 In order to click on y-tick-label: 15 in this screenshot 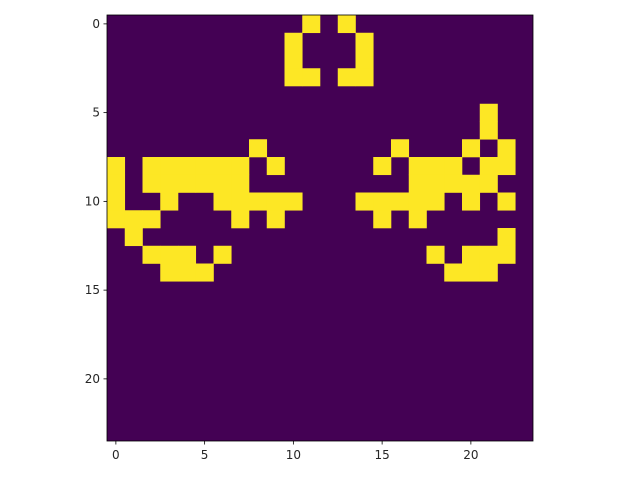, I will do `click(92, 290)`.